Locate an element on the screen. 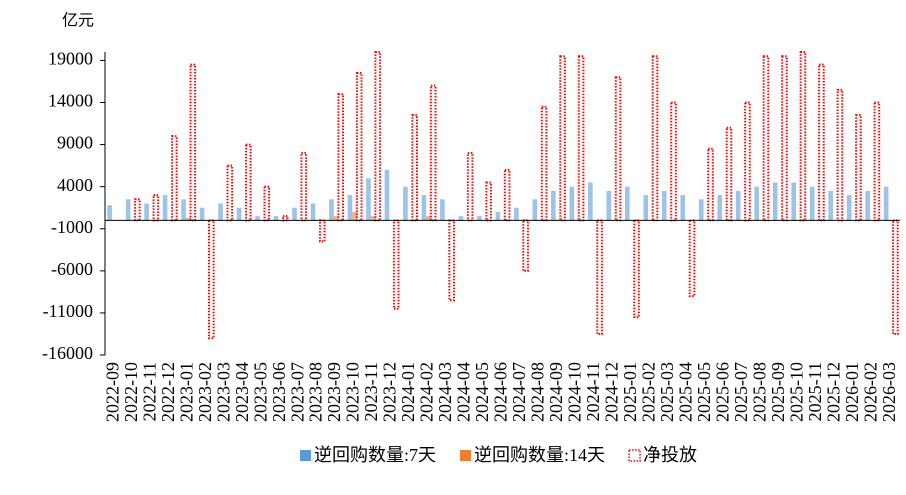  x-tick-label: 2024-12 is located at coordinates (612, 392).